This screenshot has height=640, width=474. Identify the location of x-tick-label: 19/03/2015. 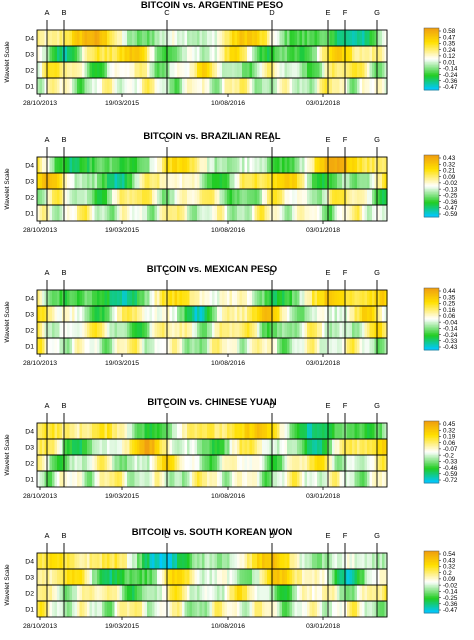
(122, 103).